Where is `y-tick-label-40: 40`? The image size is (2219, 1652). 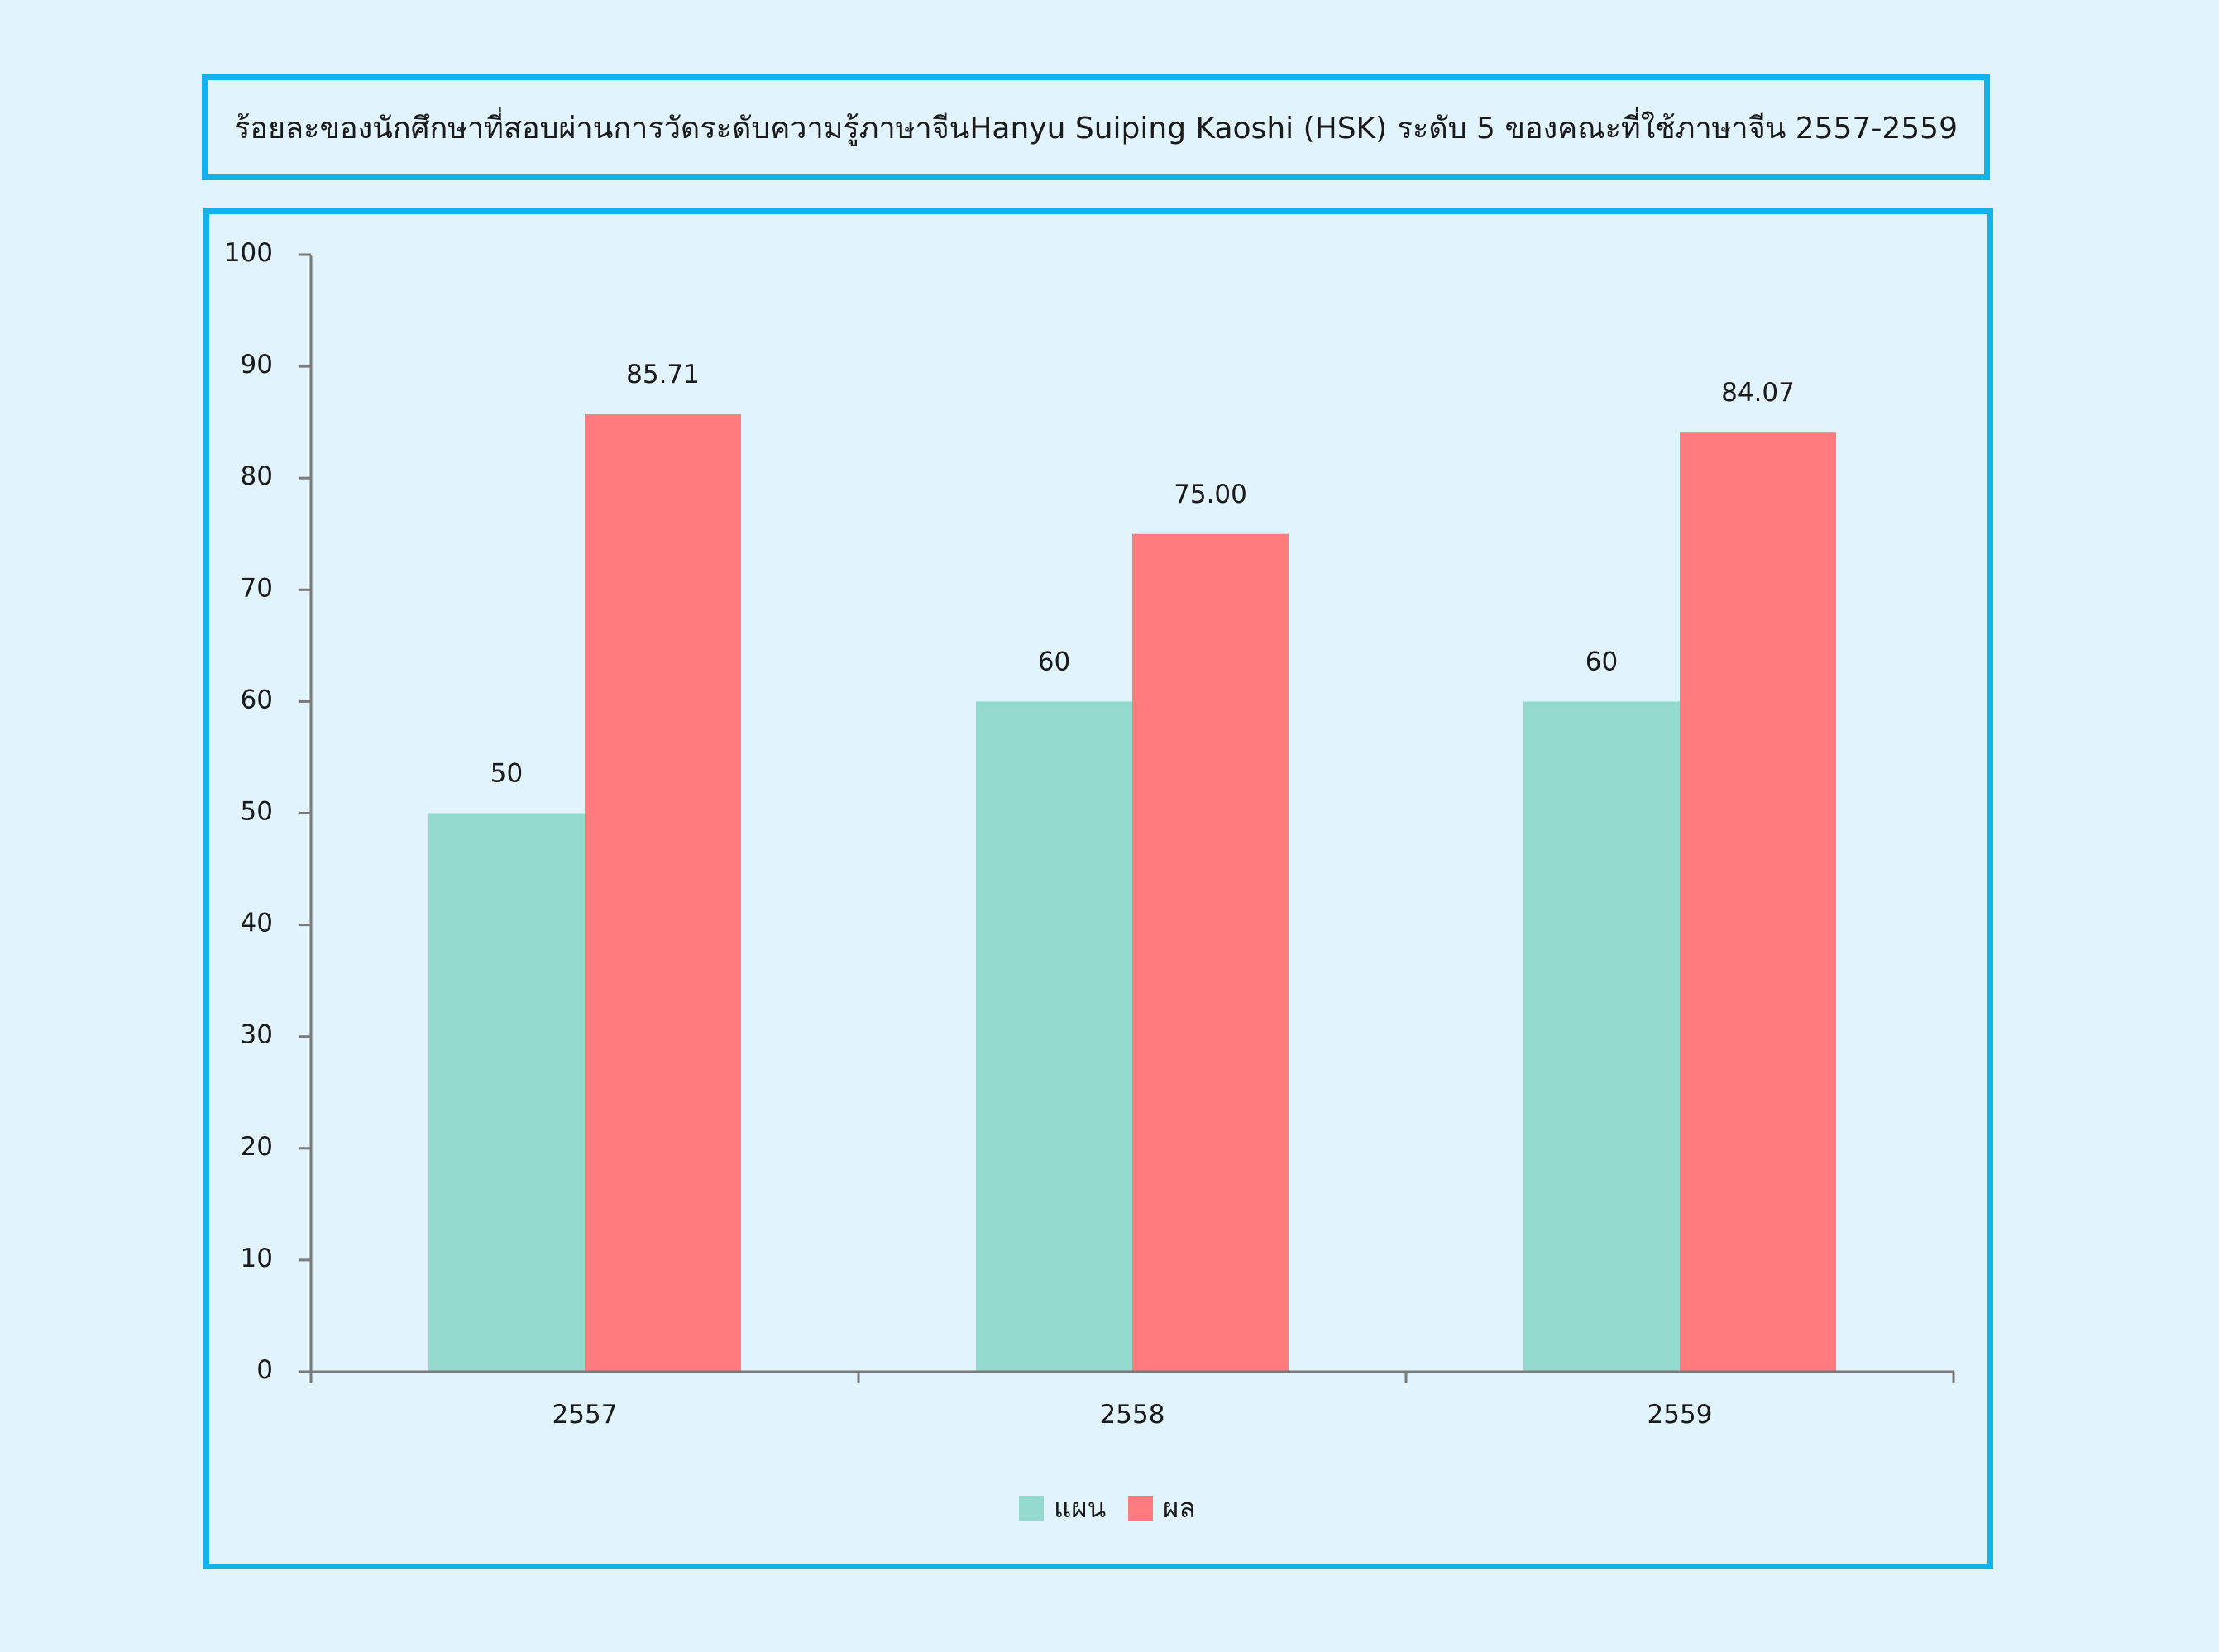
y-tick-label-40: 40 is located at coordinates (257, 923).